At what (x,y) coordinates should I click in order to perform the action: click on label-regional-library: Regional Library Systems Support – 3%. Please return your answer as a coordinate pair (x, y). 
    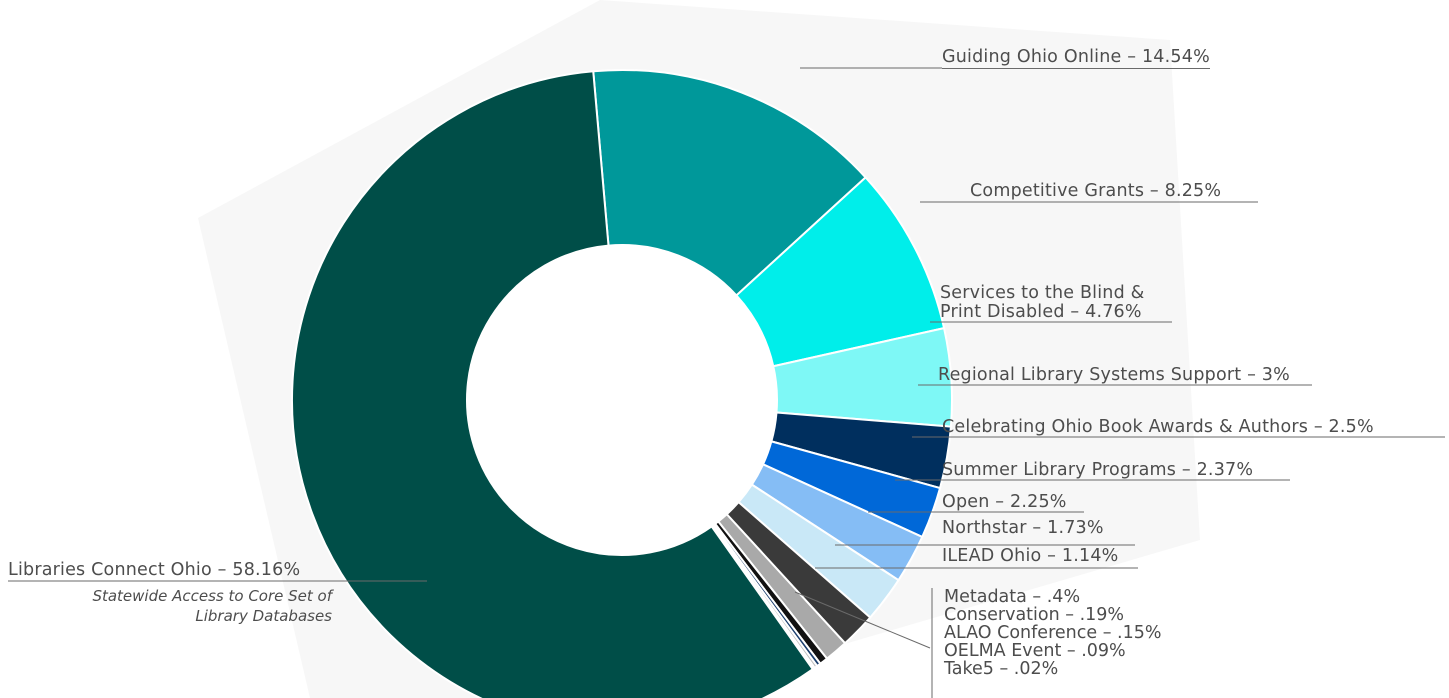
    Looking at the image, I should click on (1114, 375).